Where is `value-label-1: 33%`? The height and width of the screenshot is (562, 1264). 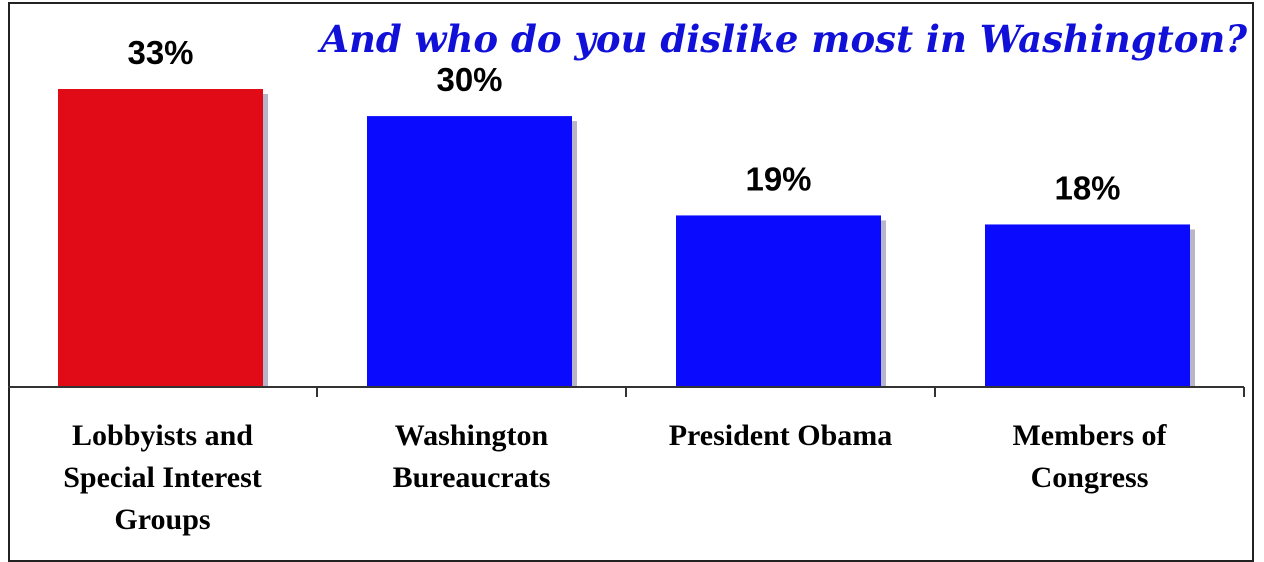
value-label-1: 33% is located at coordinates (160, 52).